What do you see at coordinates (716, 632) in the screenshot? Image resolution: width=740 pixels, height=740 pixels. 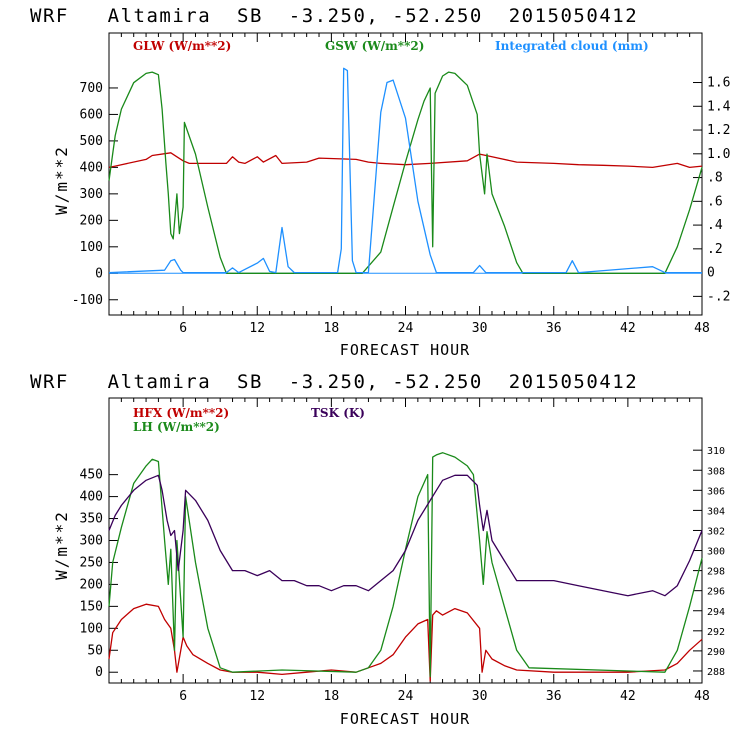 I see `bottom-y2-tick-label: 292` at bounding box center [716, 632].